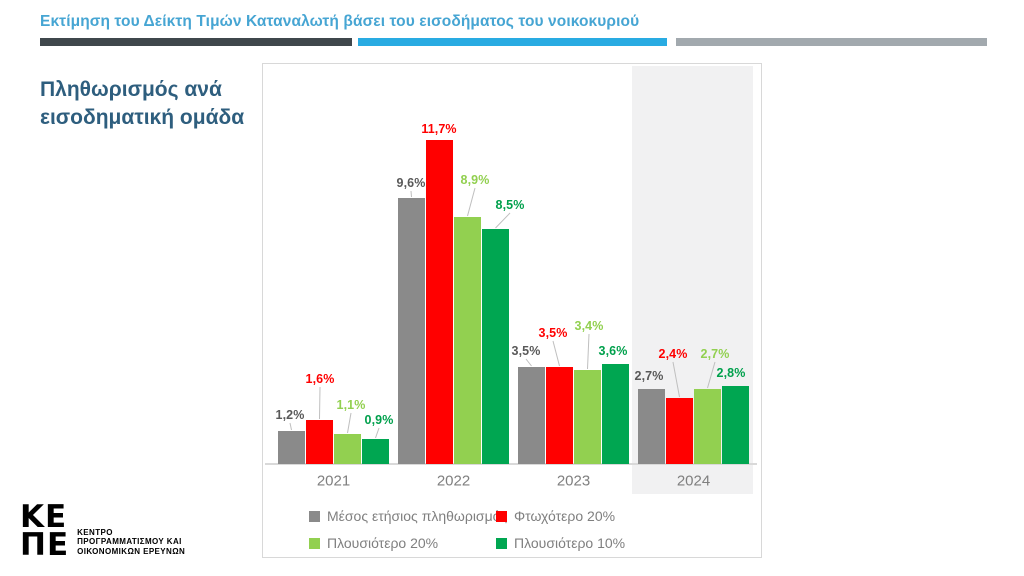 This screenshot has width=1024, height=576. I want to click on bar-value-label-2023-series-2: 3,4%, so click(589, 326).